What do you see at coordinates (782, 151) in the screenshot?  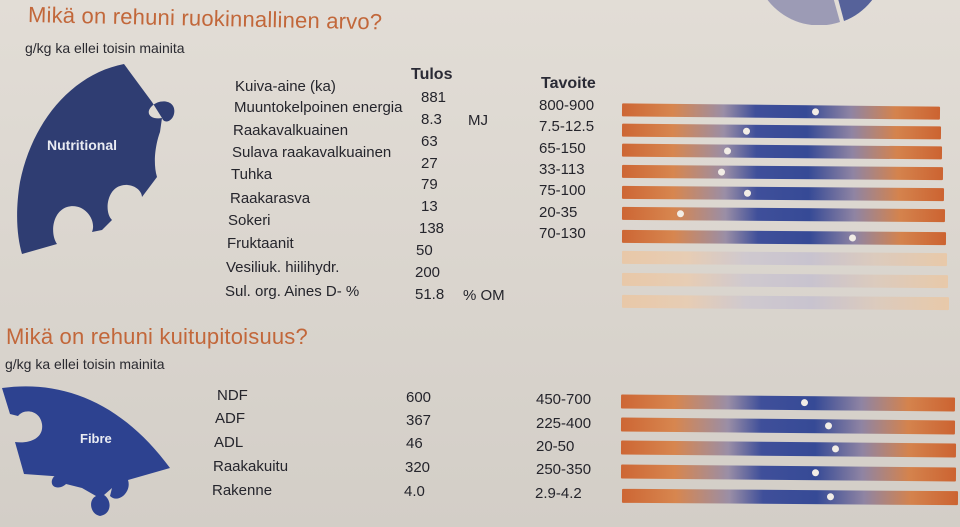 I see `range-bar-raakavalkuainen` at bounding box center [782, 151].